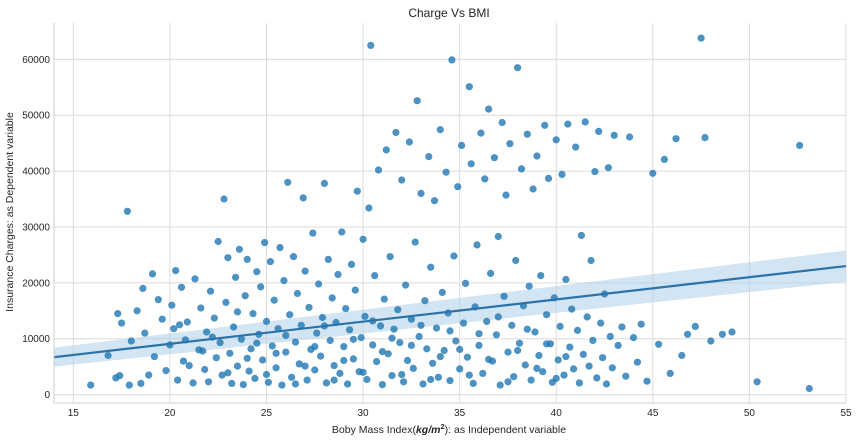  What do you see at coordinates (653, 413) in the screenshot?
I see `x-tick-label: 45` at bounding box center [653, 413].